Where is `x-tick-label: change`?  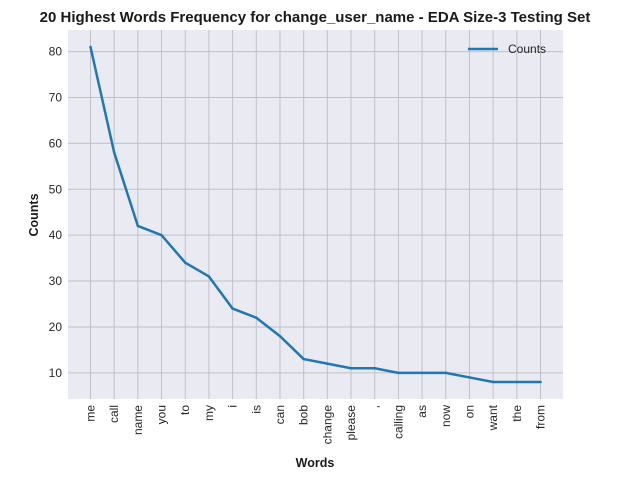
x-tick-label: change is located at coordinates (327, 425).